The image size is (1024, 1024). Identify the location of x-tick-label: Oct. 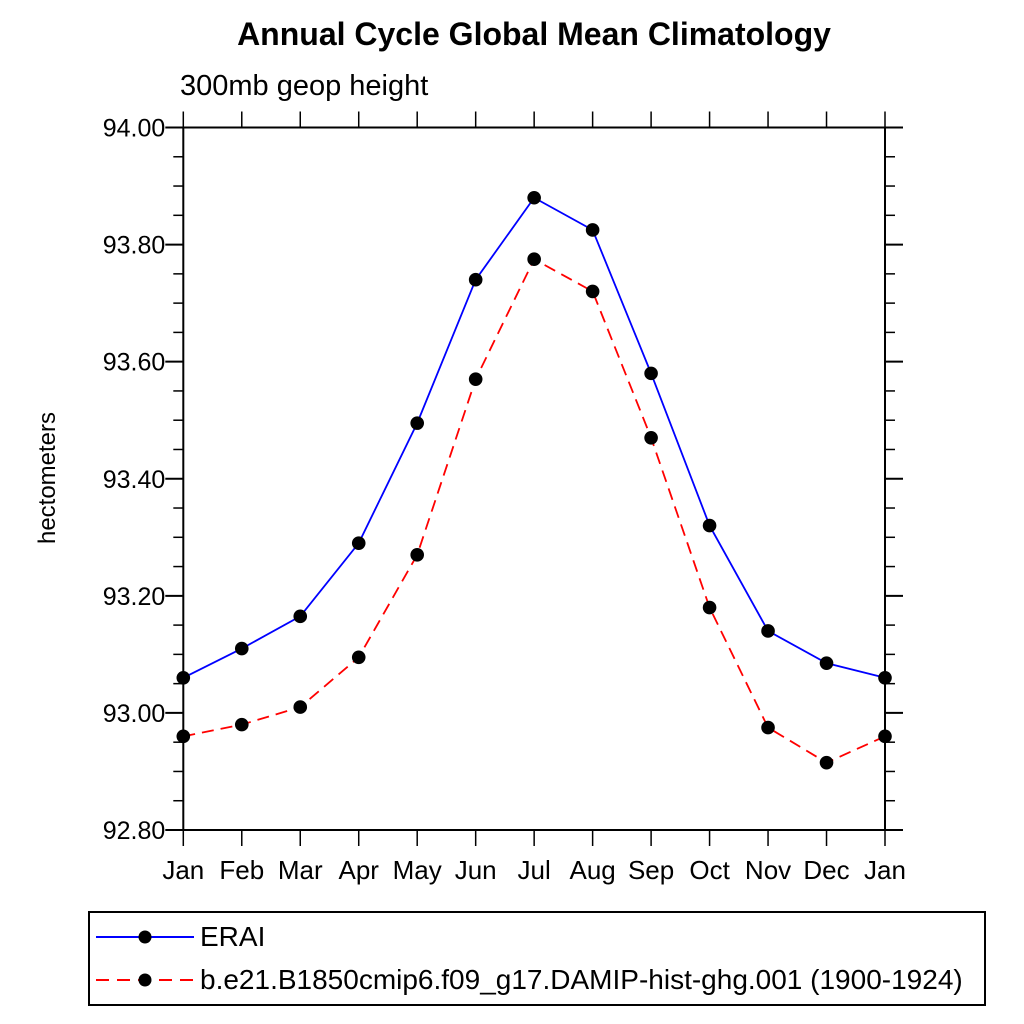
(709, 870).